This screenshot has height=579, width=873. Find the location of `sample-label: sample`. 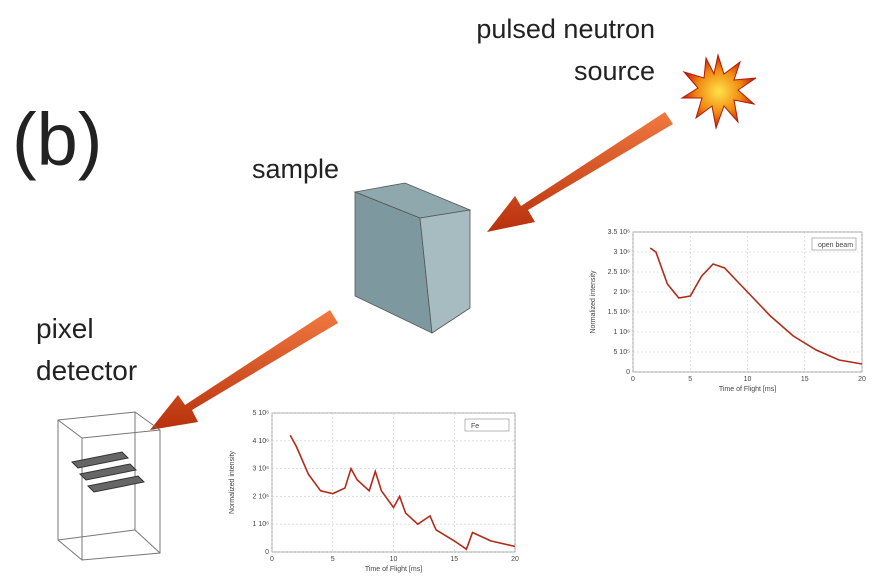

sample-label: sample is located at coordinates (295, 169).